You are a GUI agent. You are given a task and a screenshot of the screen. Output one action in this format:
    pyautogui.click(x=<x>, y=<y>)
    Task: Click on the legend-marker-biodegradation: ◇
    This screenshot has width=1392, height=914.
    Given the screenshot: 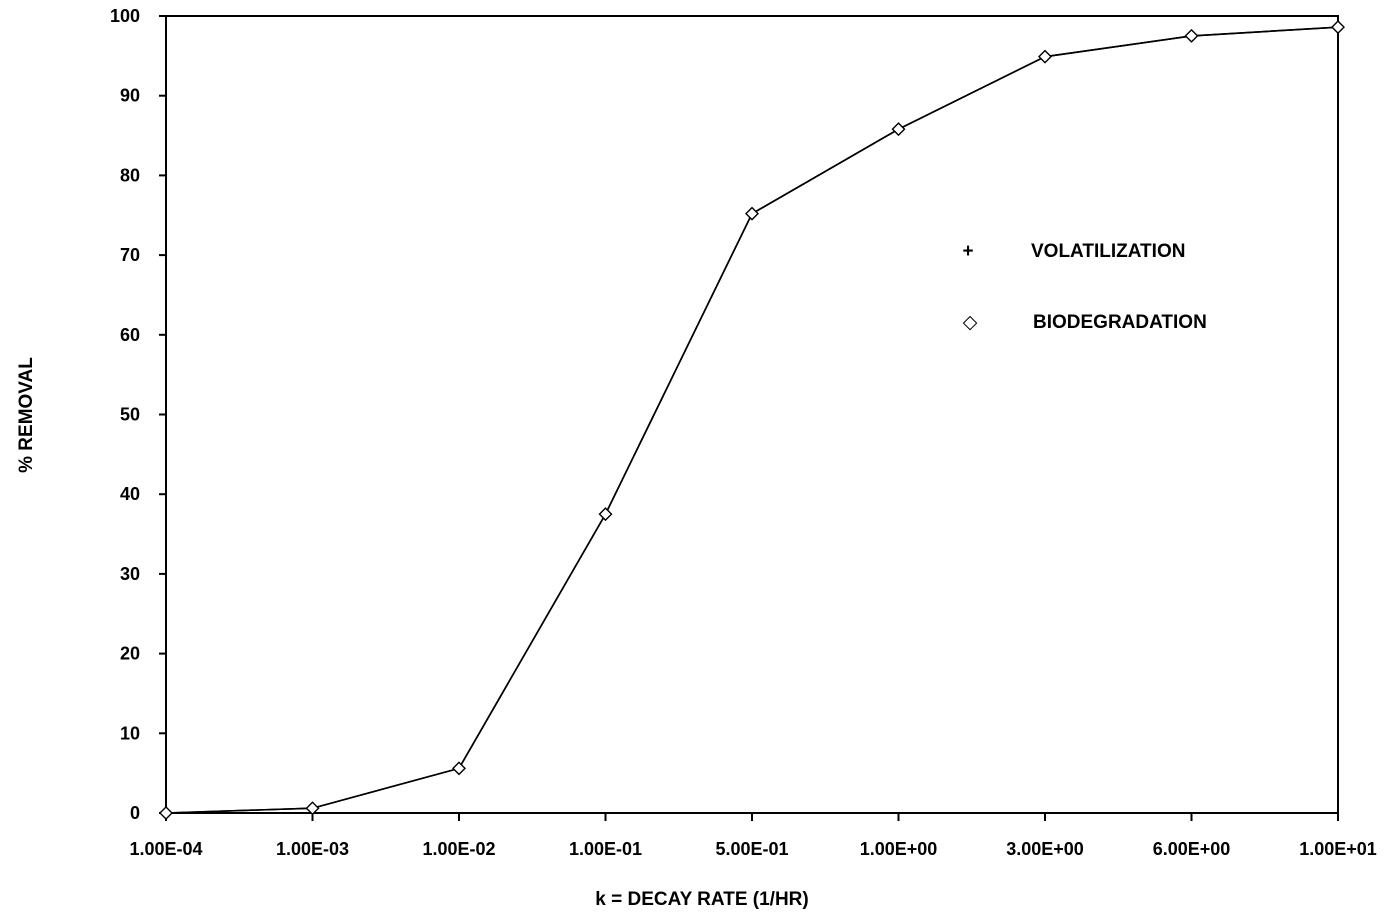 What is the action you would take?
    pyautogui.click(x=970, y=322)
    